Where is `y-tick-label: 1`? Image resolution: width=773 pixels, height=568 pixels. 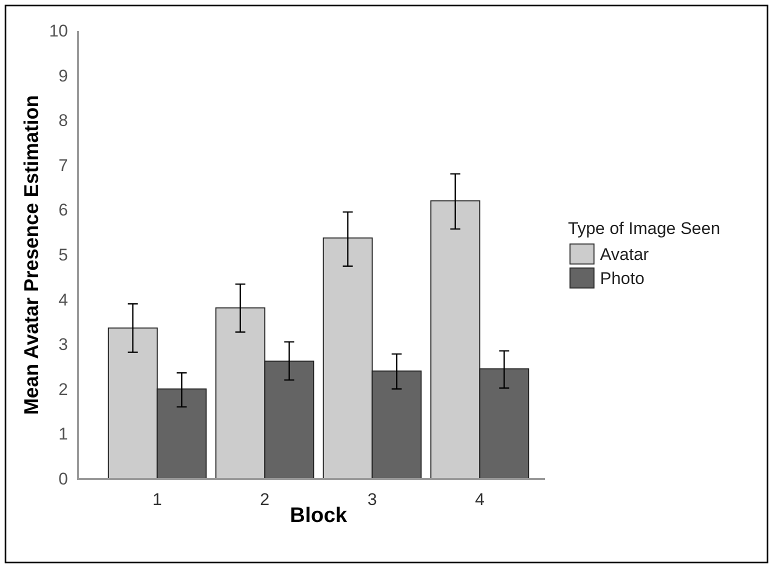 y-tick-label: 1 is located at coordinates (63, 434).